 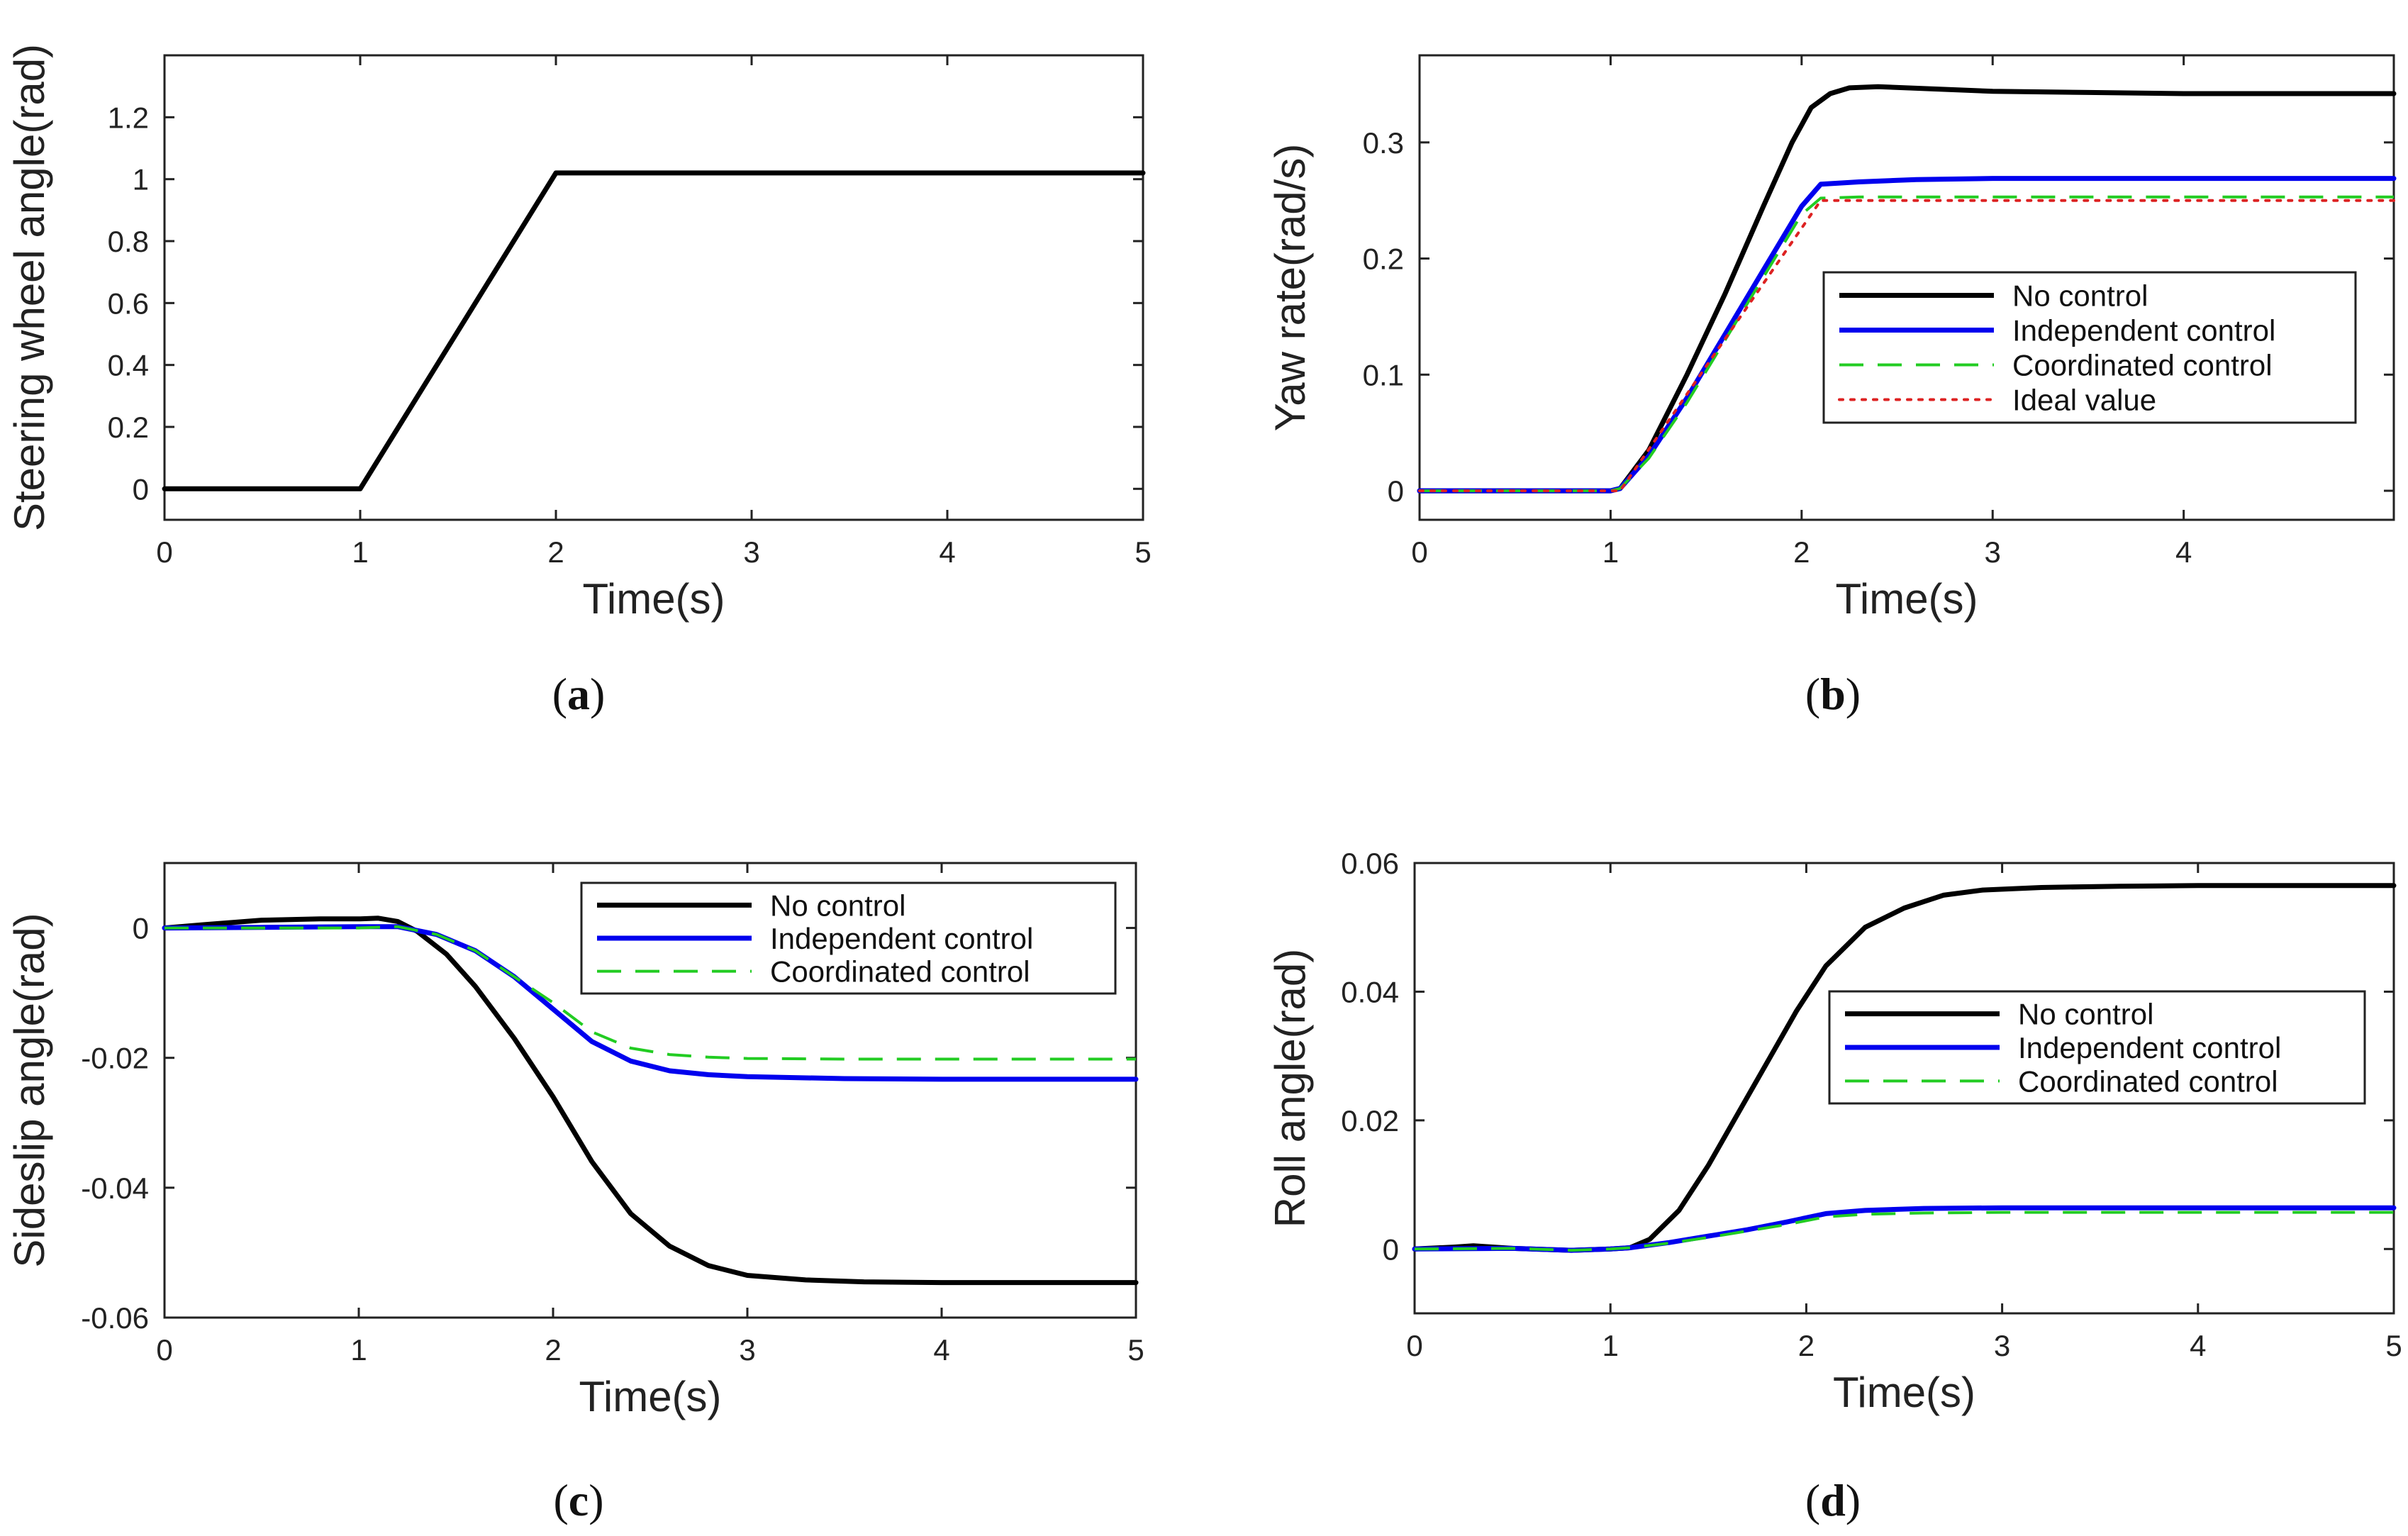 What do you see at coordinates (141, 179) in the screenshot?
I see `y-tick-label: 1` at bounding box center [141, 179].